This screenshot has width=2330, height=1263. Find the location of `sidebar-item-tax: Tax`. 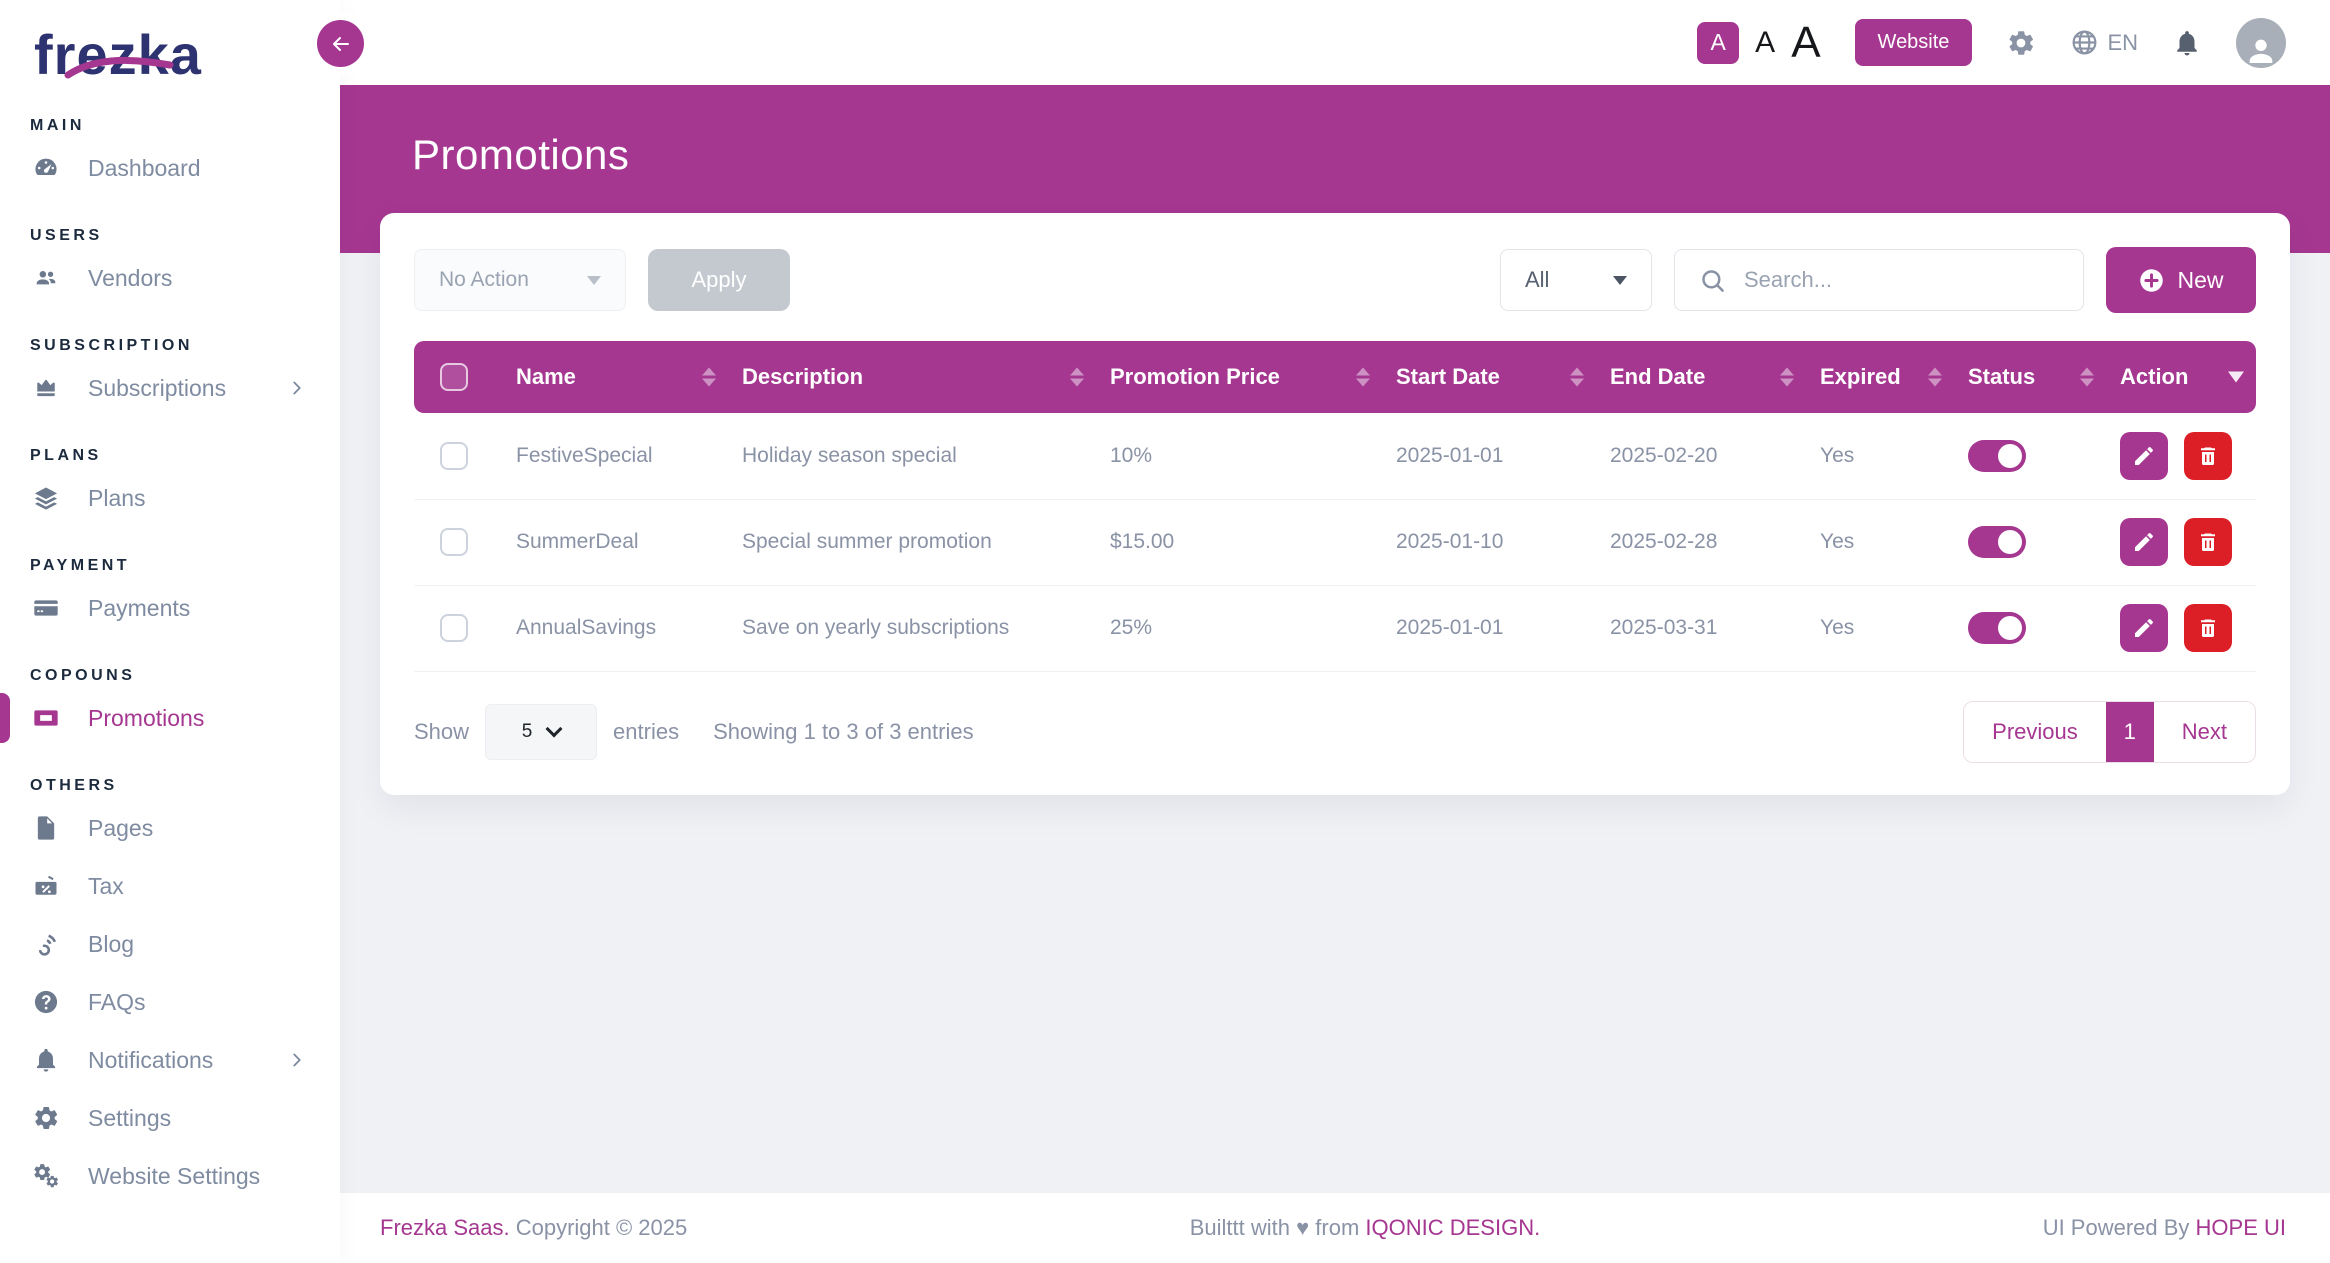

sidebar-item-tax: Tax is located at coordinates (170, 886).